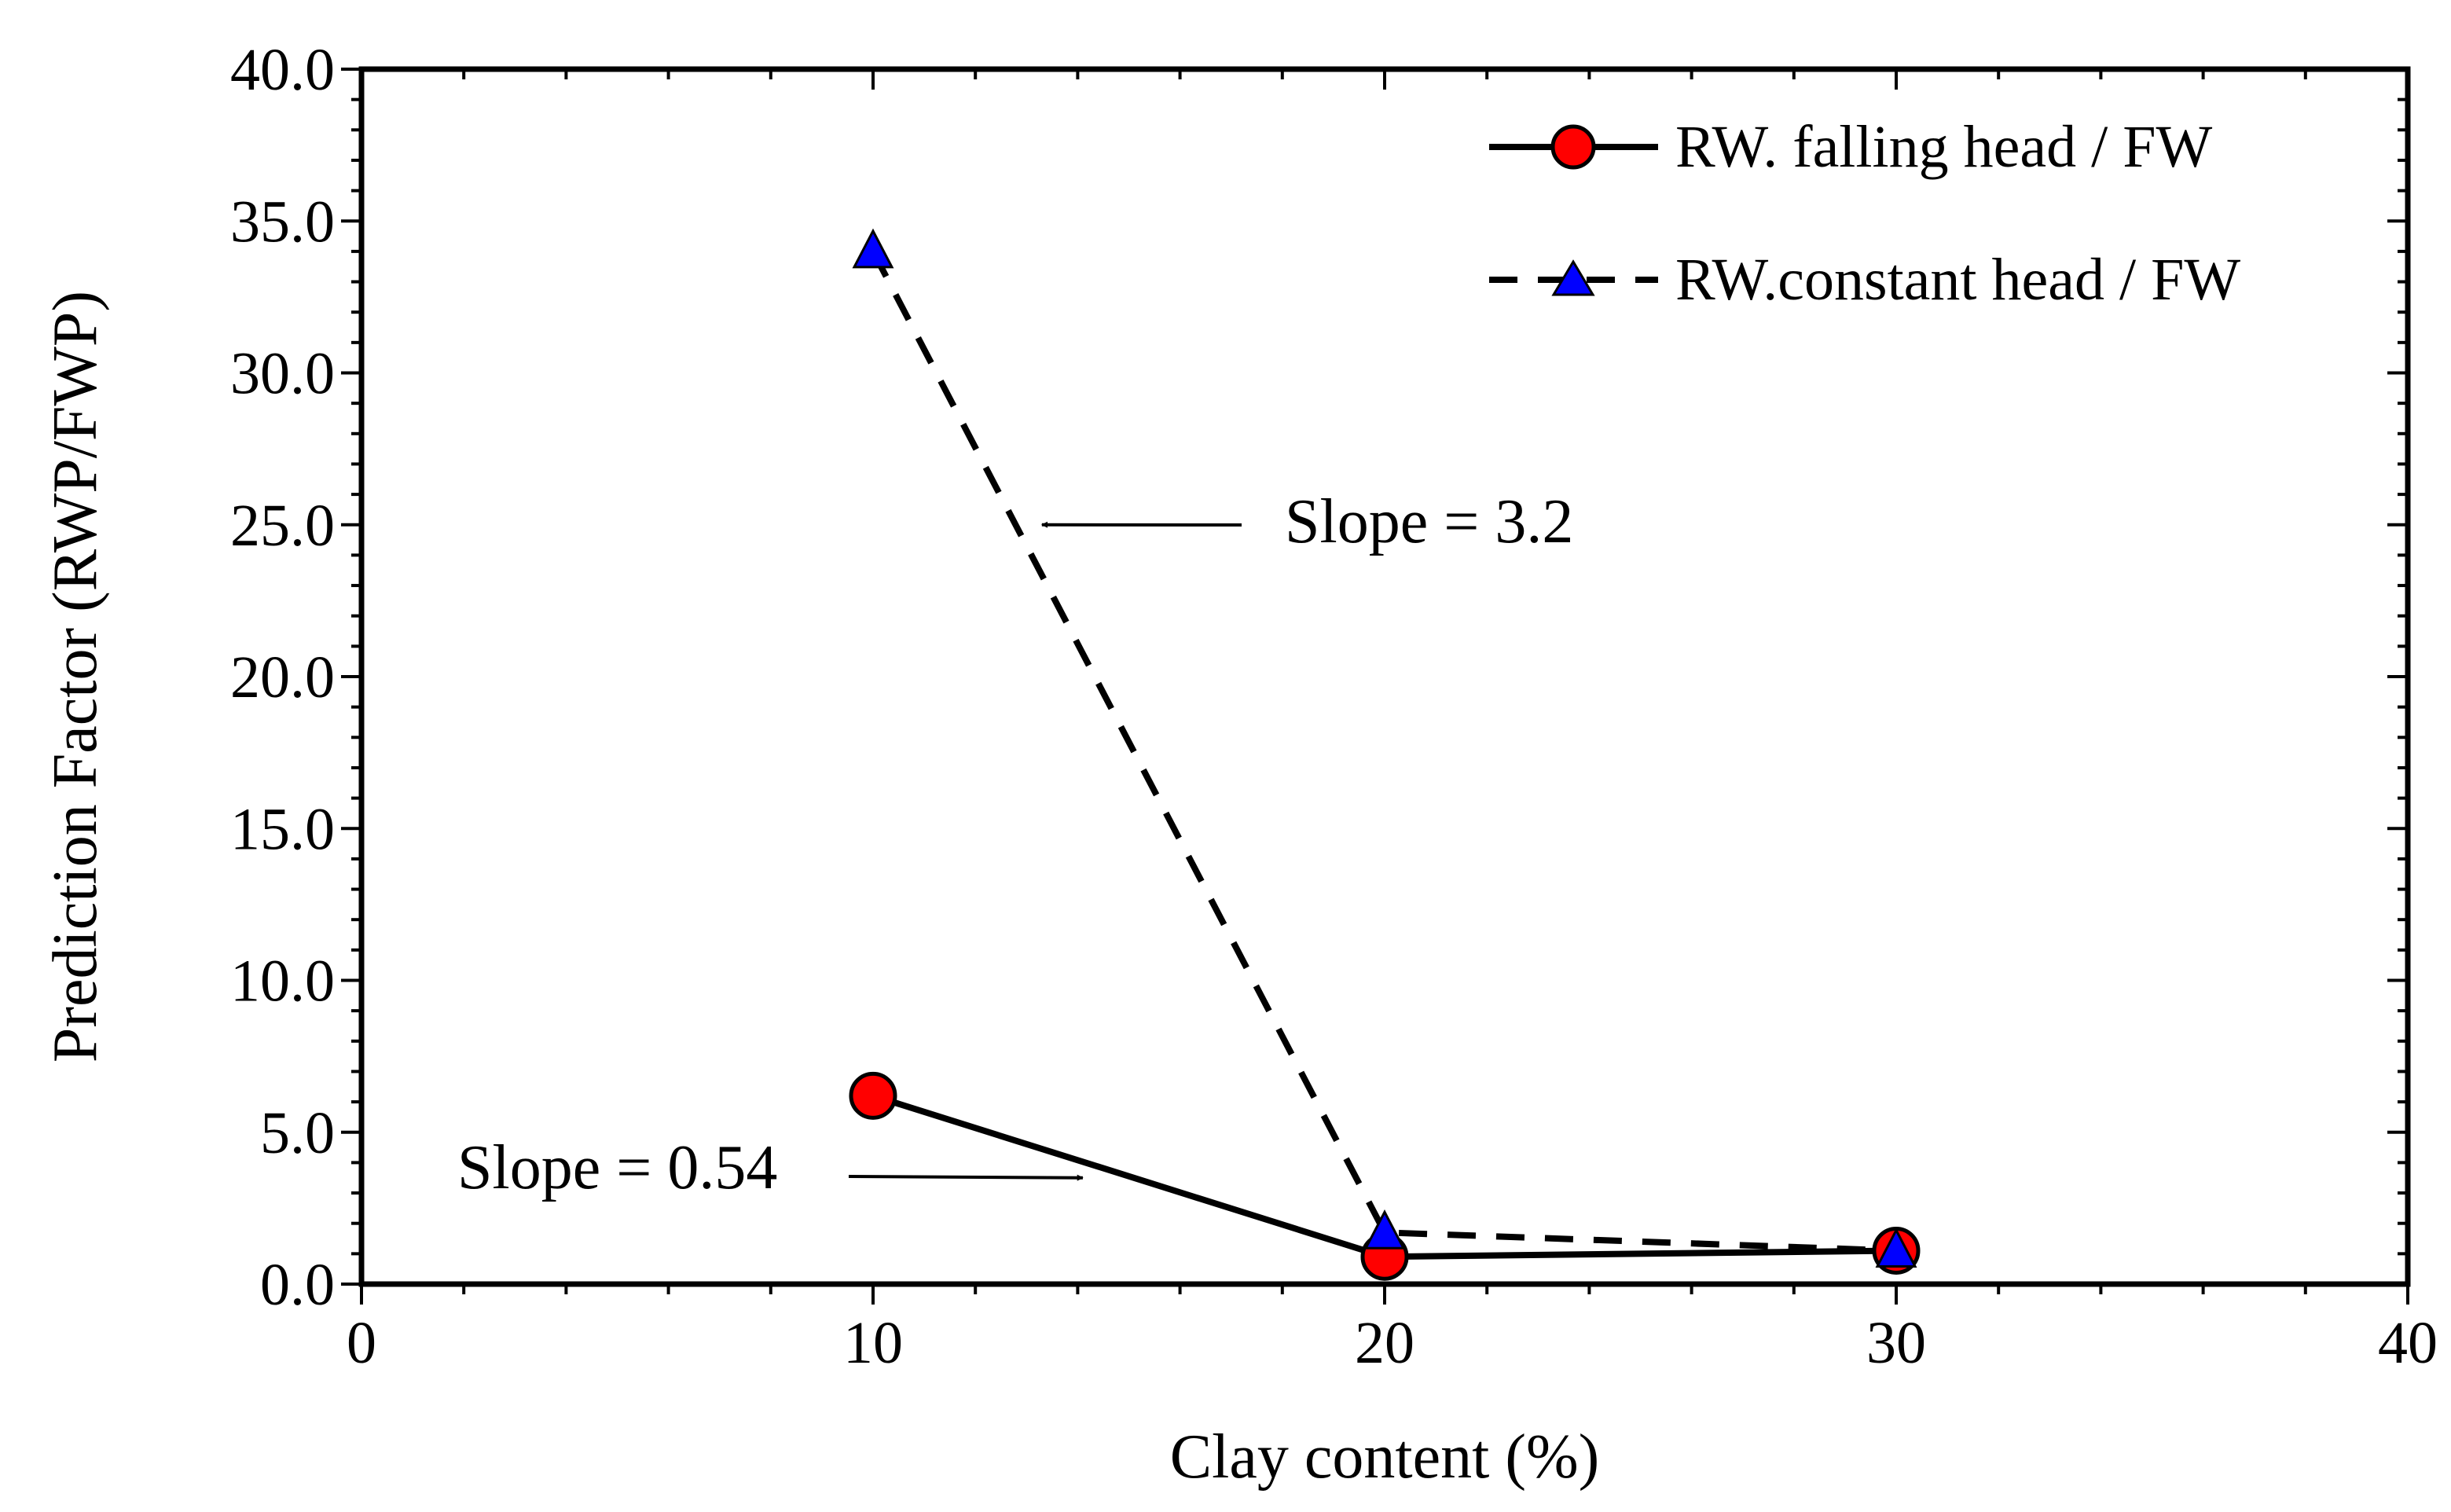 Image resolution: width=2451 pixels, height=1512 pixels. I want to click on x-axis-title: Clay content (%), so click(1385, 1457).